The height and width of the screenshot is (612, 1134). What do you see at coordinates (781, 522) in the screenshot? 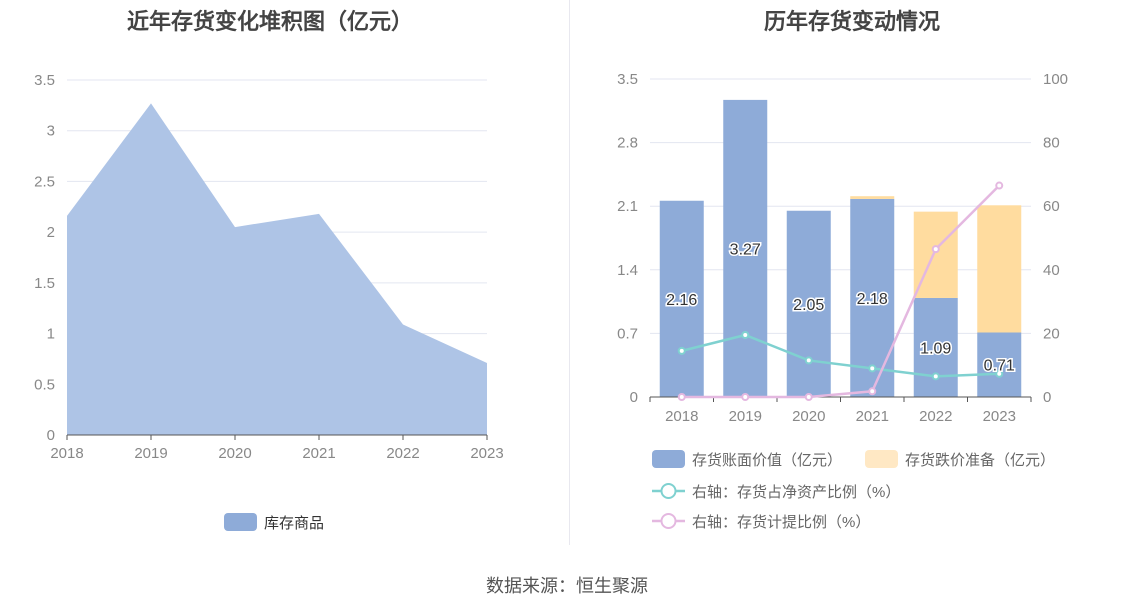
I see `legend-label: 右轴：存货计提比例（%）` at bounding box center [781, 522].